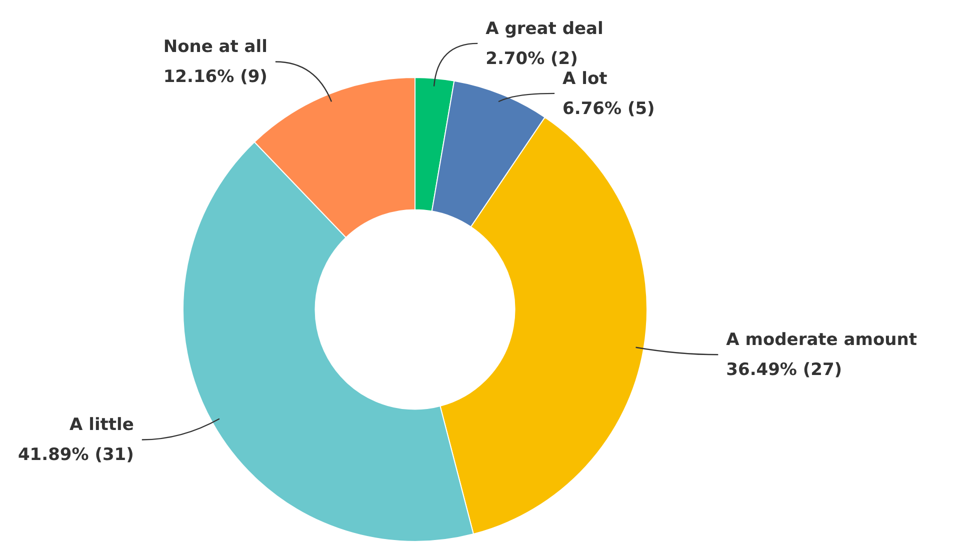 This screenshot has height=542, width=959. I want to click on slice-label: A little, so click(102, 425).